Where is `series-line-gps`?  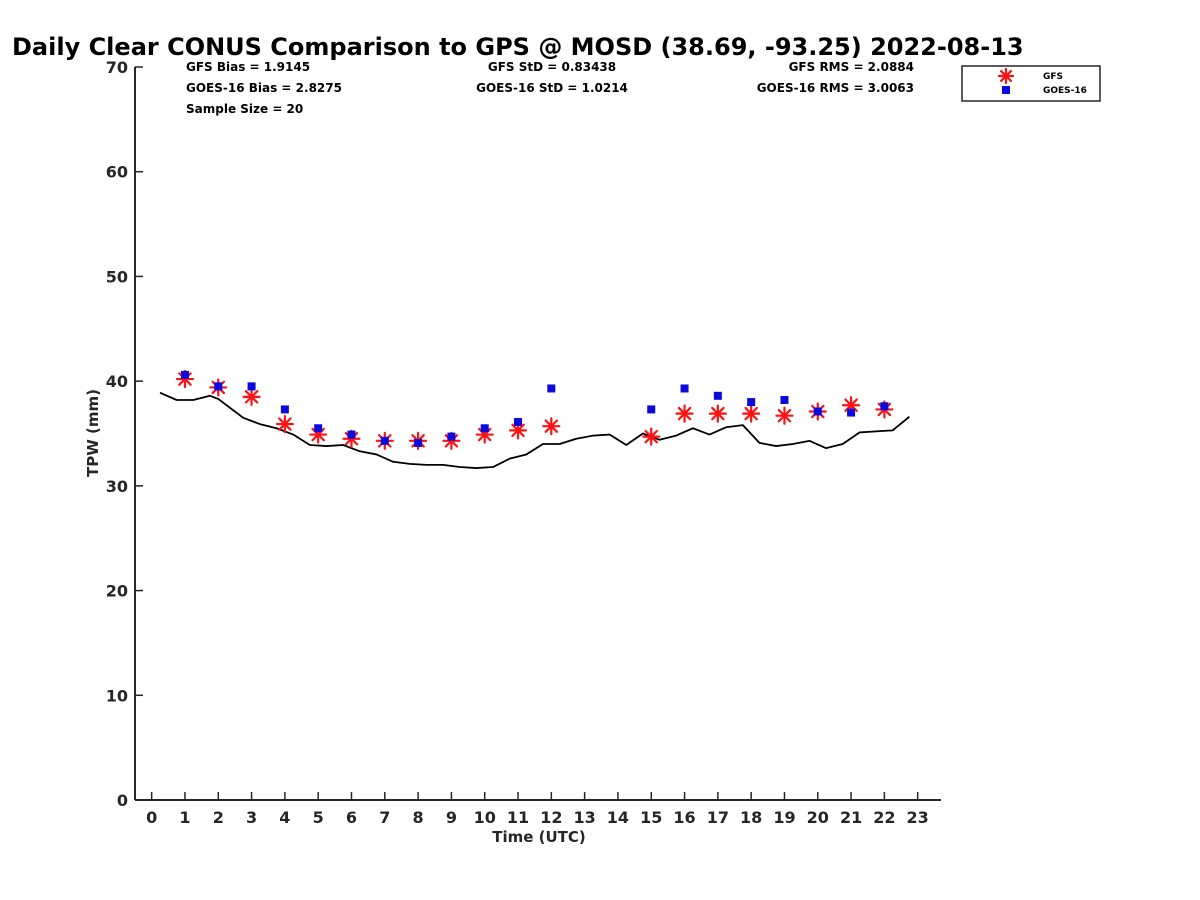 series-line-gps is located at coordinates (534, 430).